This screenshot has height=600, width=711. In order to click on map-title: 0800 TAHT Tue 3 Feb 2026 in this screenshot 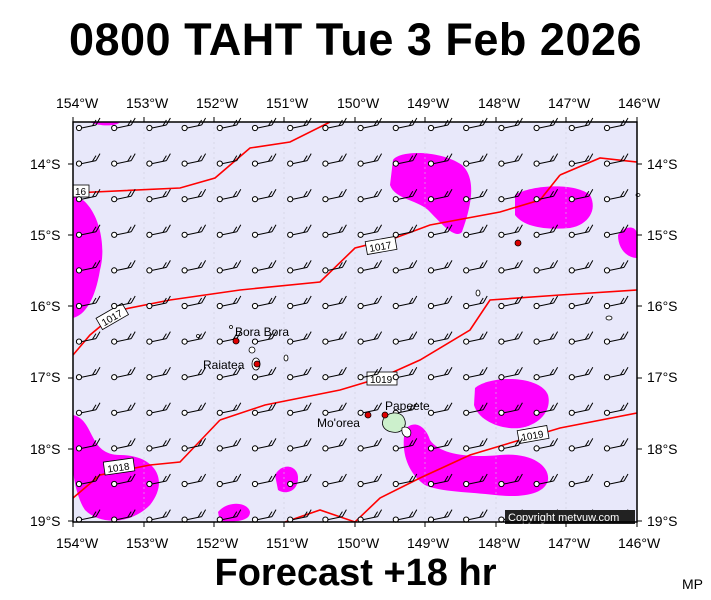, I will do `click(355, 39)`.